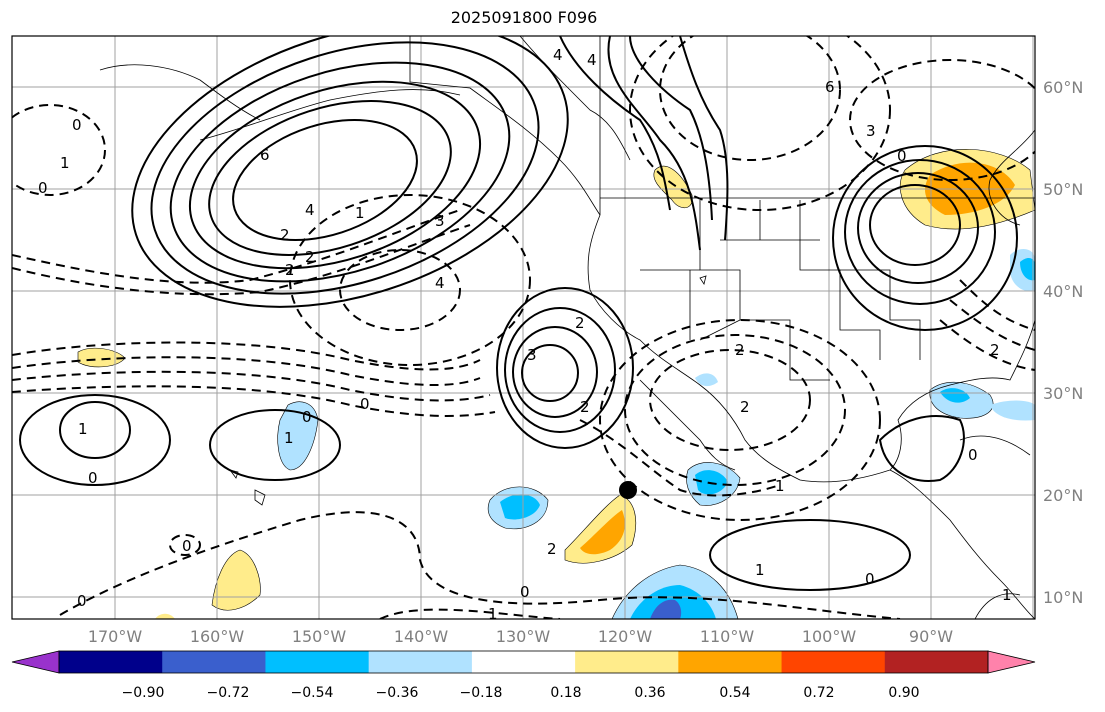 This screenshot has height=712, width=1105. Describe the element at coordinates (625, 636) in the screenshot. I see `lon-label: 120°W` at that location.